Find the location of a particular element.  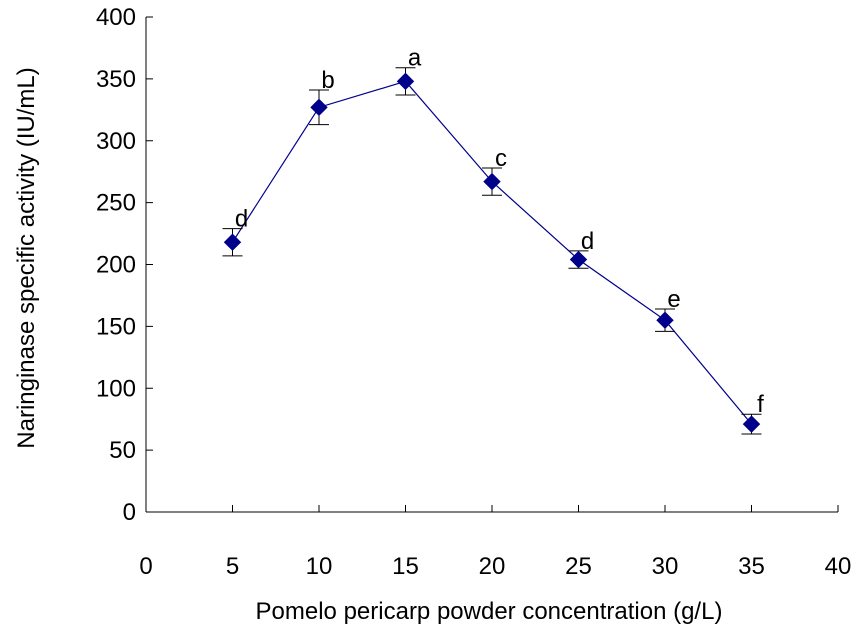

y-tick-label: 0 is located at coordinates (129, 512).